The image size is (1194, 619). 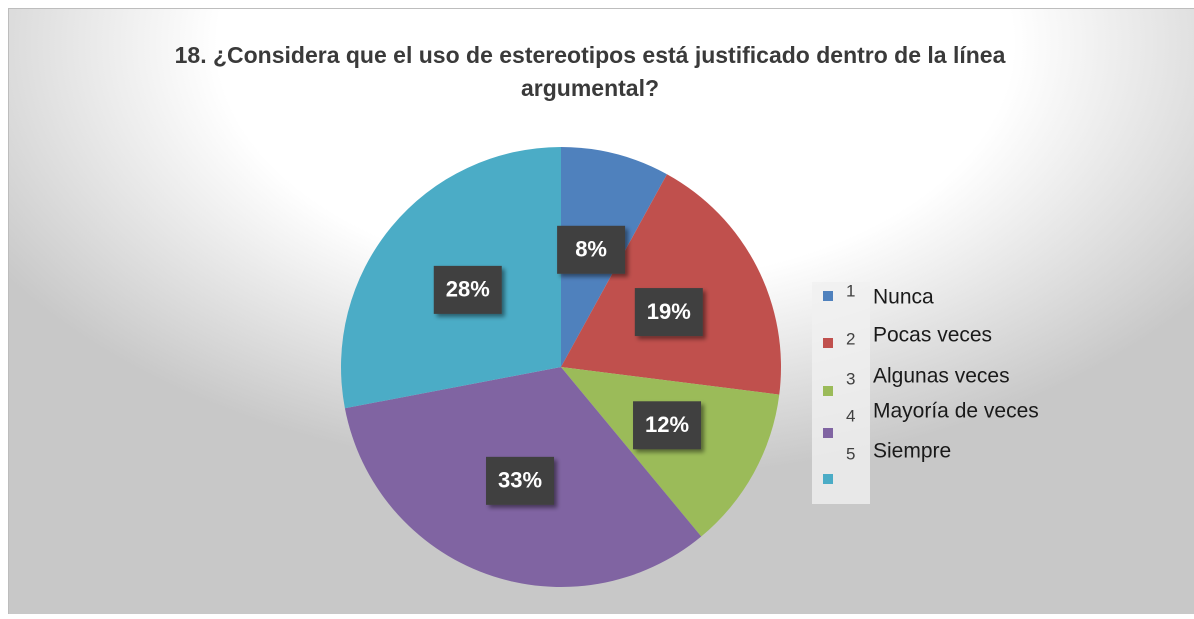 I want to click on legend-number: 5, so click(x=850, y=453).